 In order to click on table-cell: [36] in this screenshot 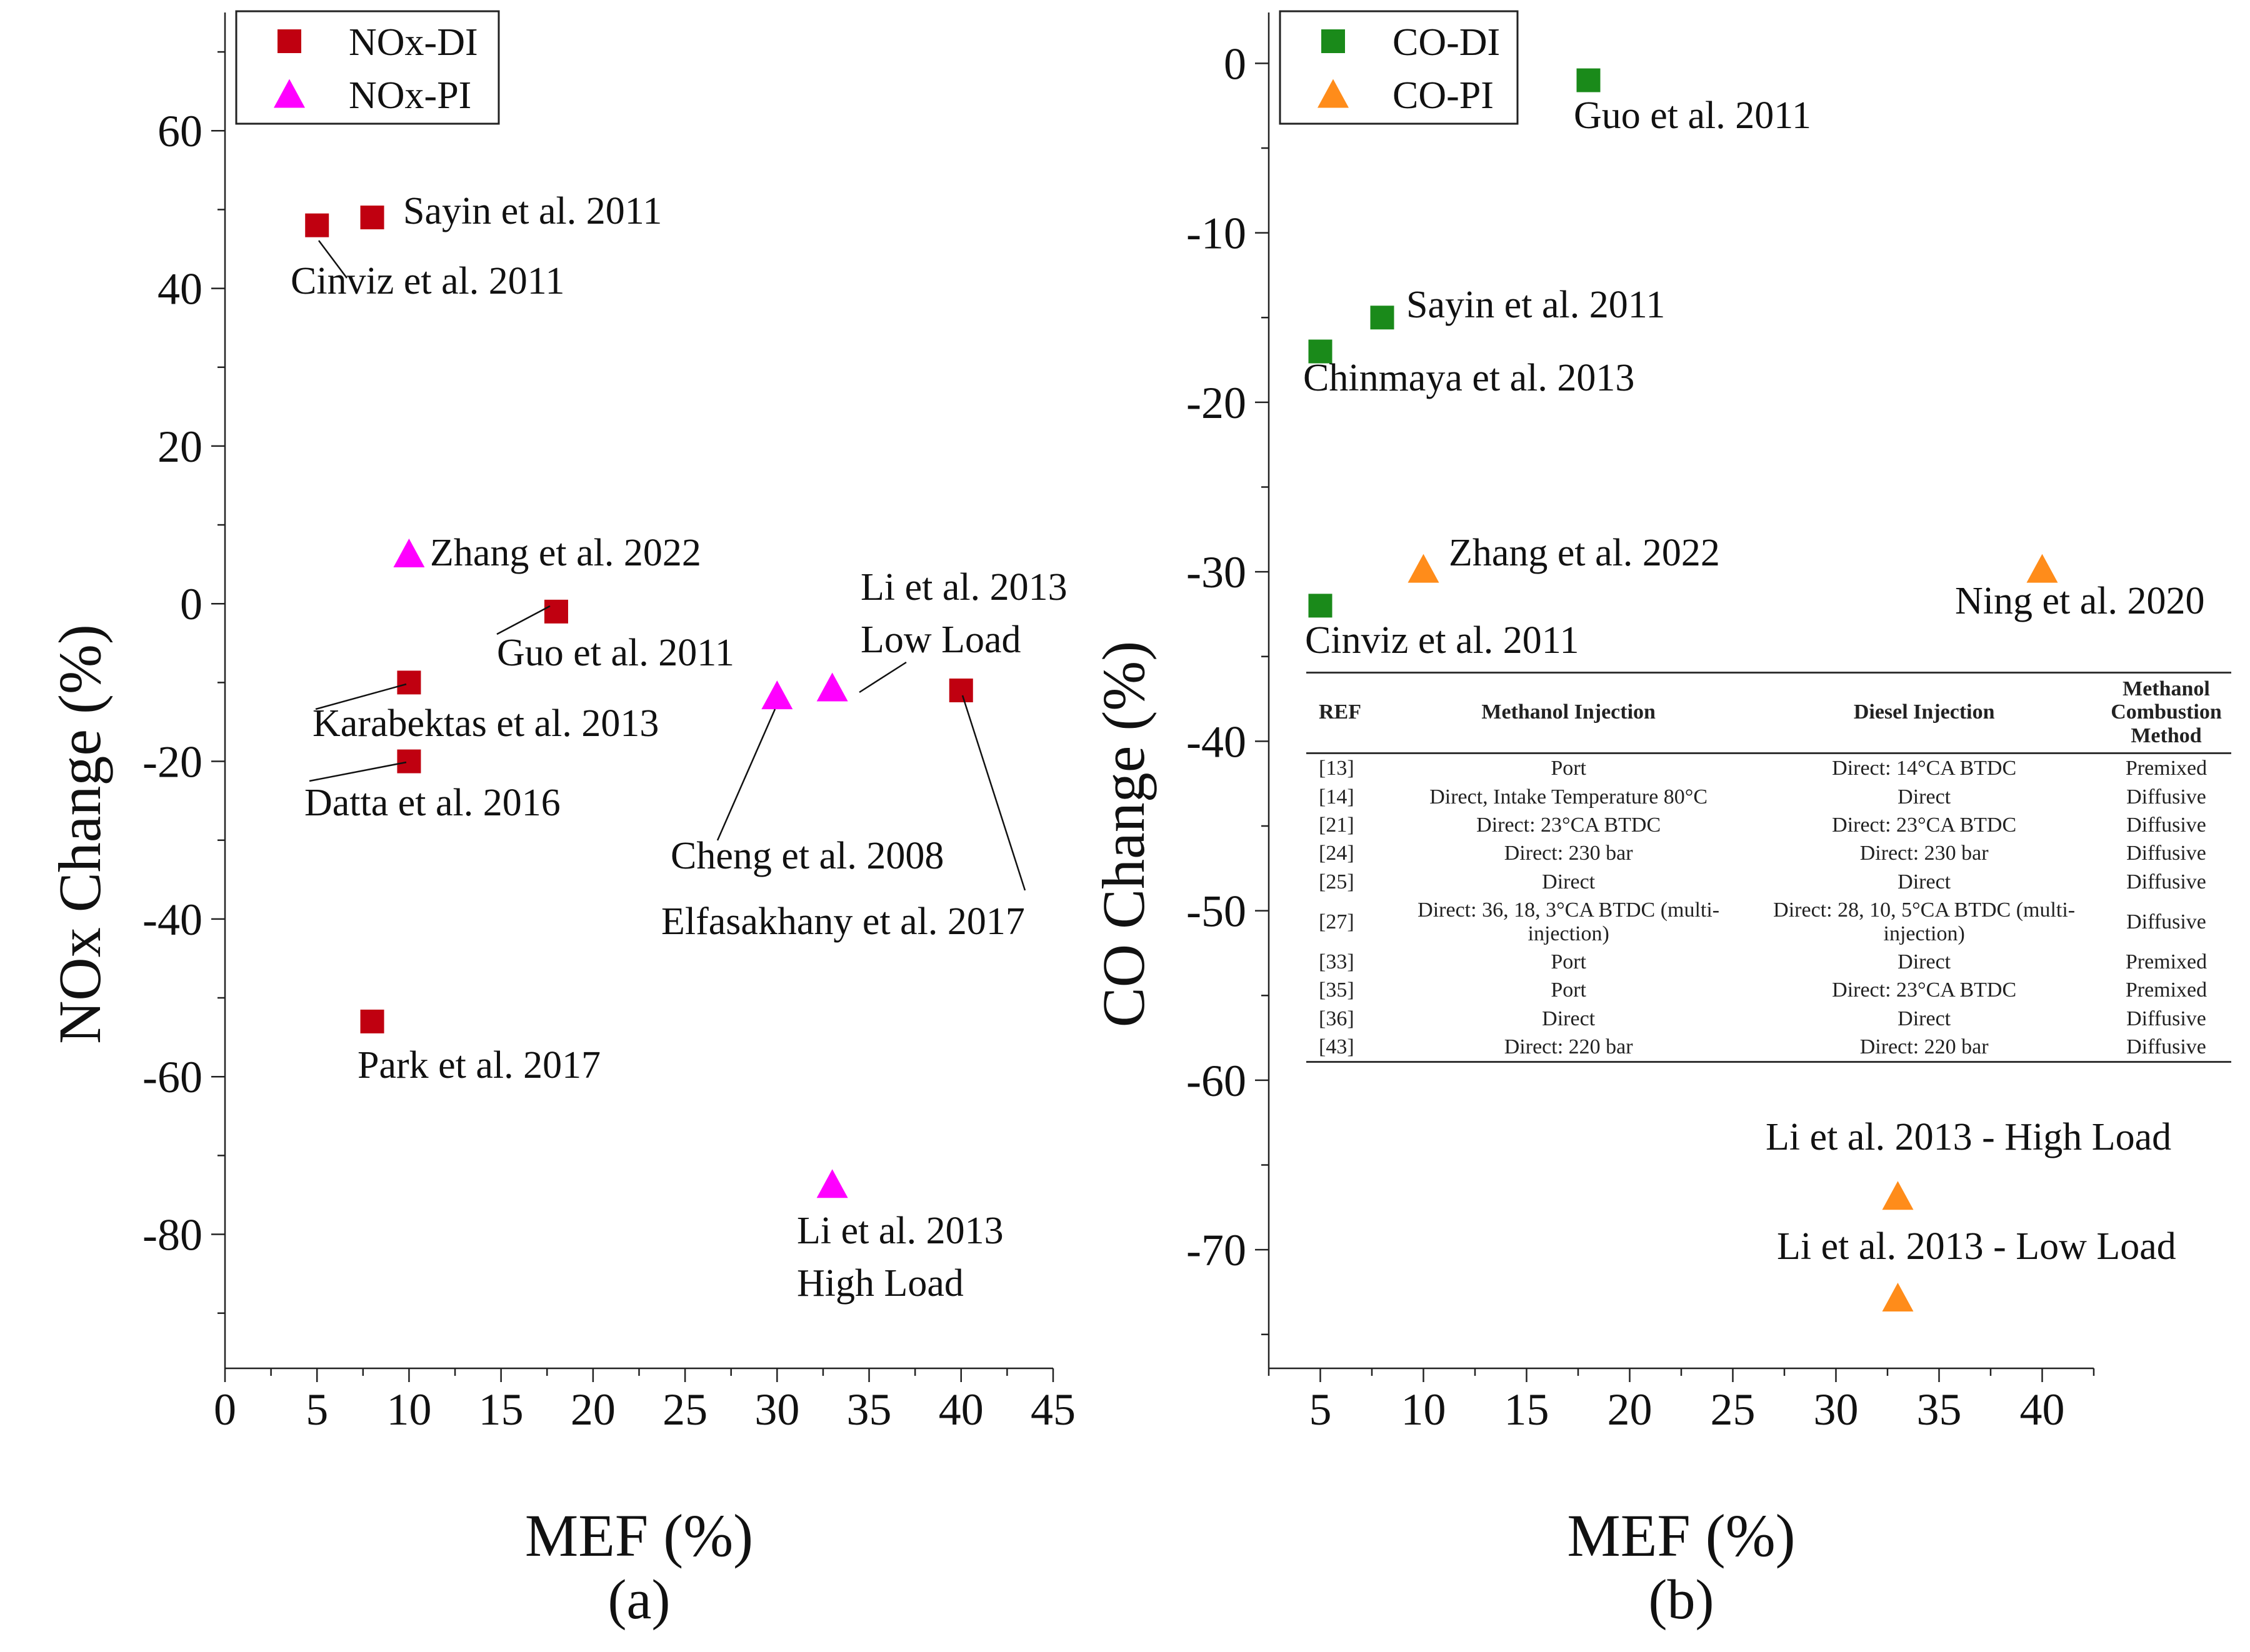, I will do `click(1336, 1019)`.